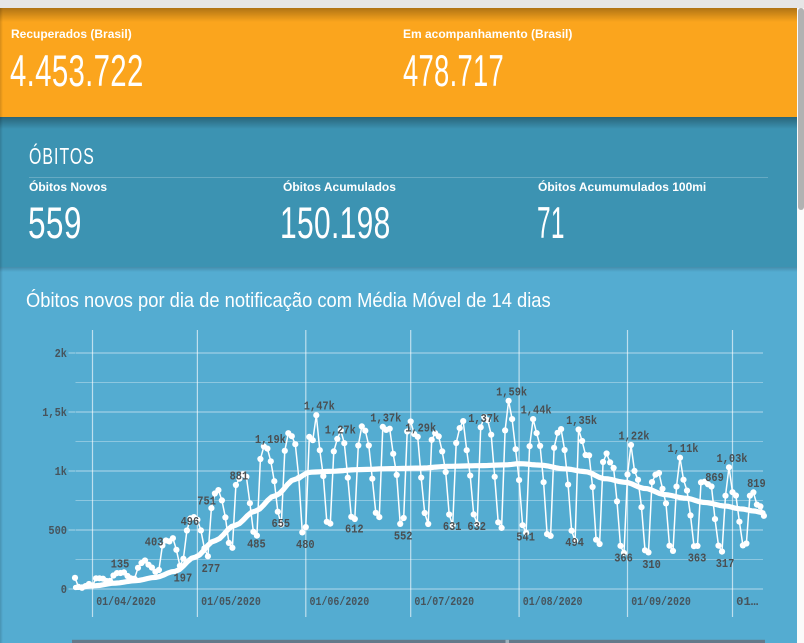 This screenshot has width=804, height=643. I want to click on svg-text: 1,22k, so click(634, 437).